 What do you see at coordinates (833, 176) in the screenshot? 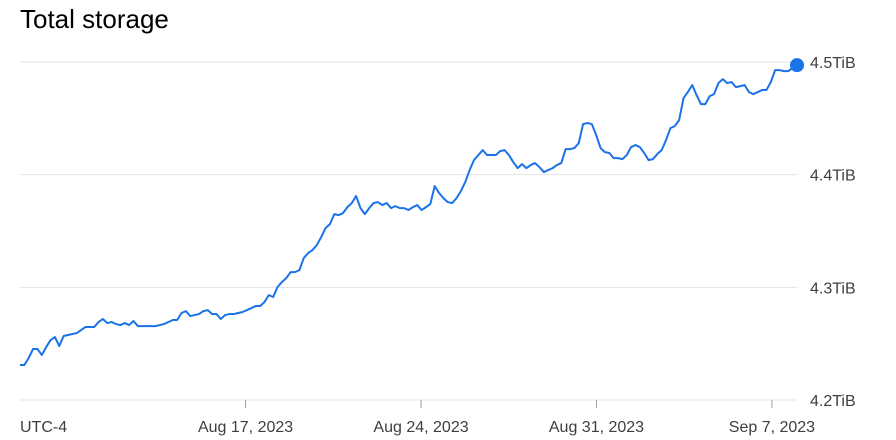
I see `y-tick-label: 4.4TiB` at bounding box center [833, 176].